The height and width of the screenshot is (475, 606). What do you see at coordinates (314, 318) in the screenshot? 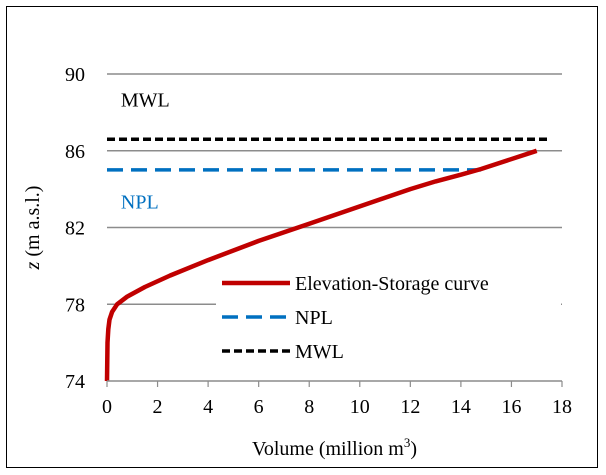
I see `legend-label: NPL` at bounding box center [314, 318].